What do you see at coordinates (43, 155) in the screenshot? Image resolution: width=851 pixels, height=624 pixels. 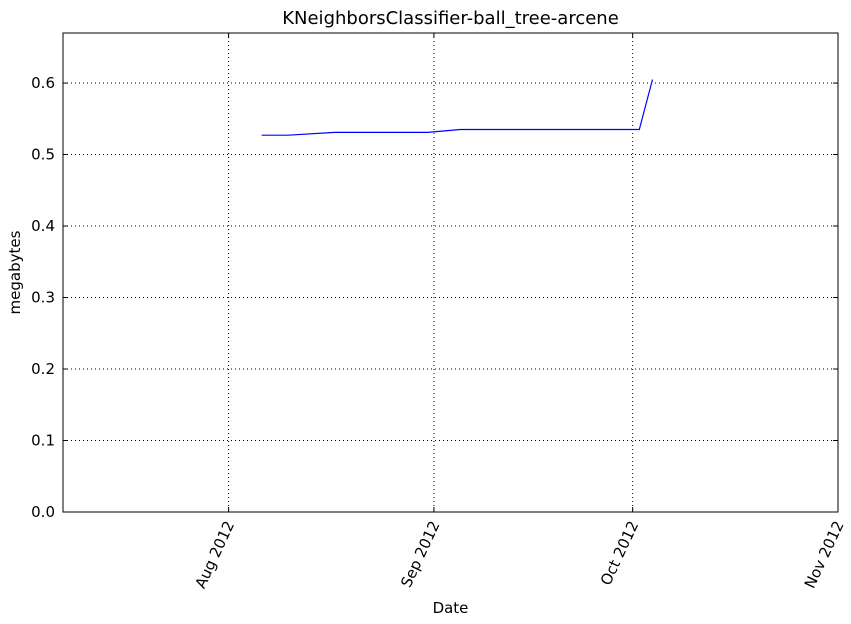 I see `y-tick-label: 0.5` at bounding box center [43, 155].